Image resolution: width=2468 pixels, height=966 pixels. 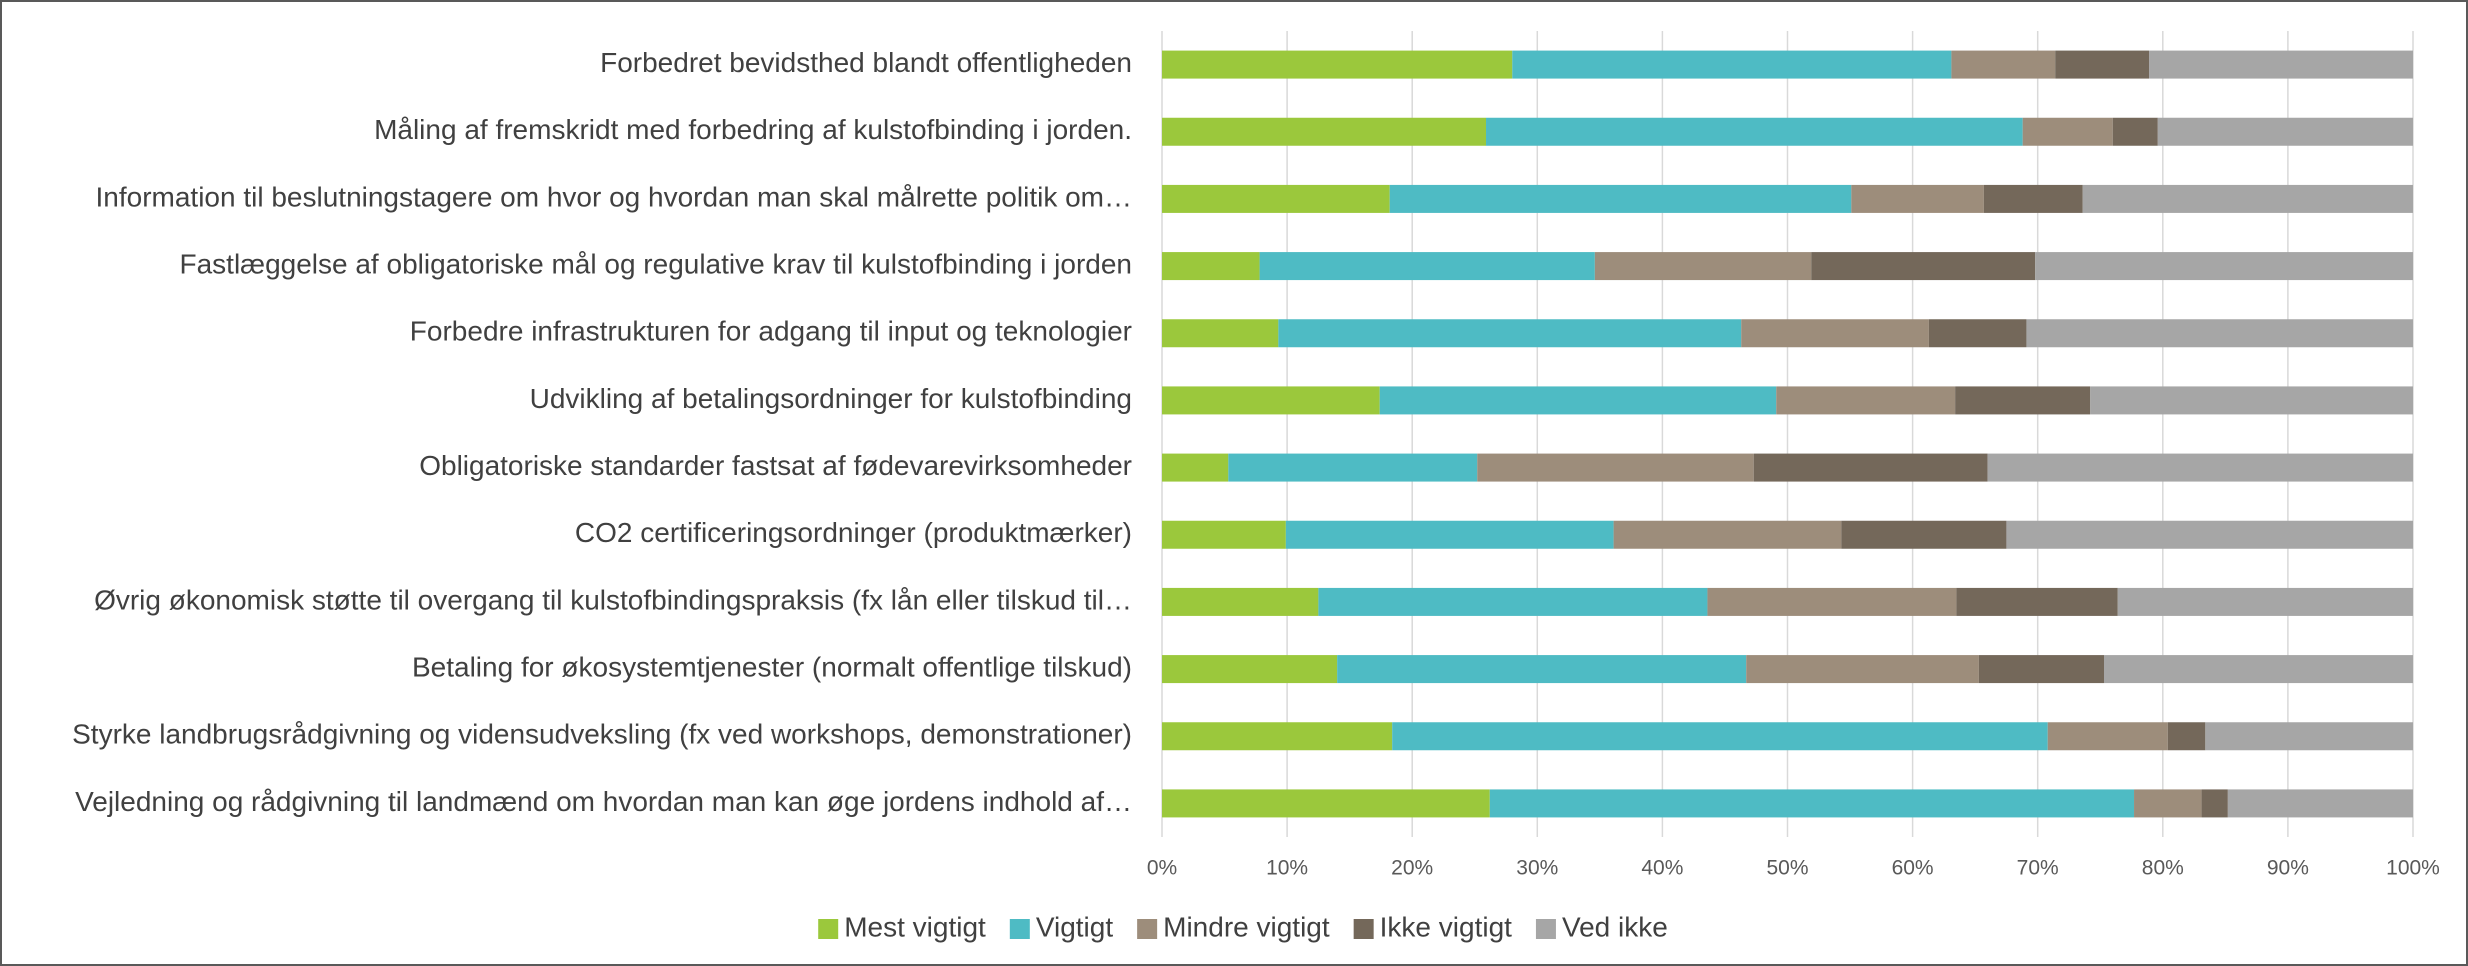 What do you see at coordinates (915, 926) in the screenshot?
I see `legend-label: Mest vigtigt` at bounding box center [915, 926].